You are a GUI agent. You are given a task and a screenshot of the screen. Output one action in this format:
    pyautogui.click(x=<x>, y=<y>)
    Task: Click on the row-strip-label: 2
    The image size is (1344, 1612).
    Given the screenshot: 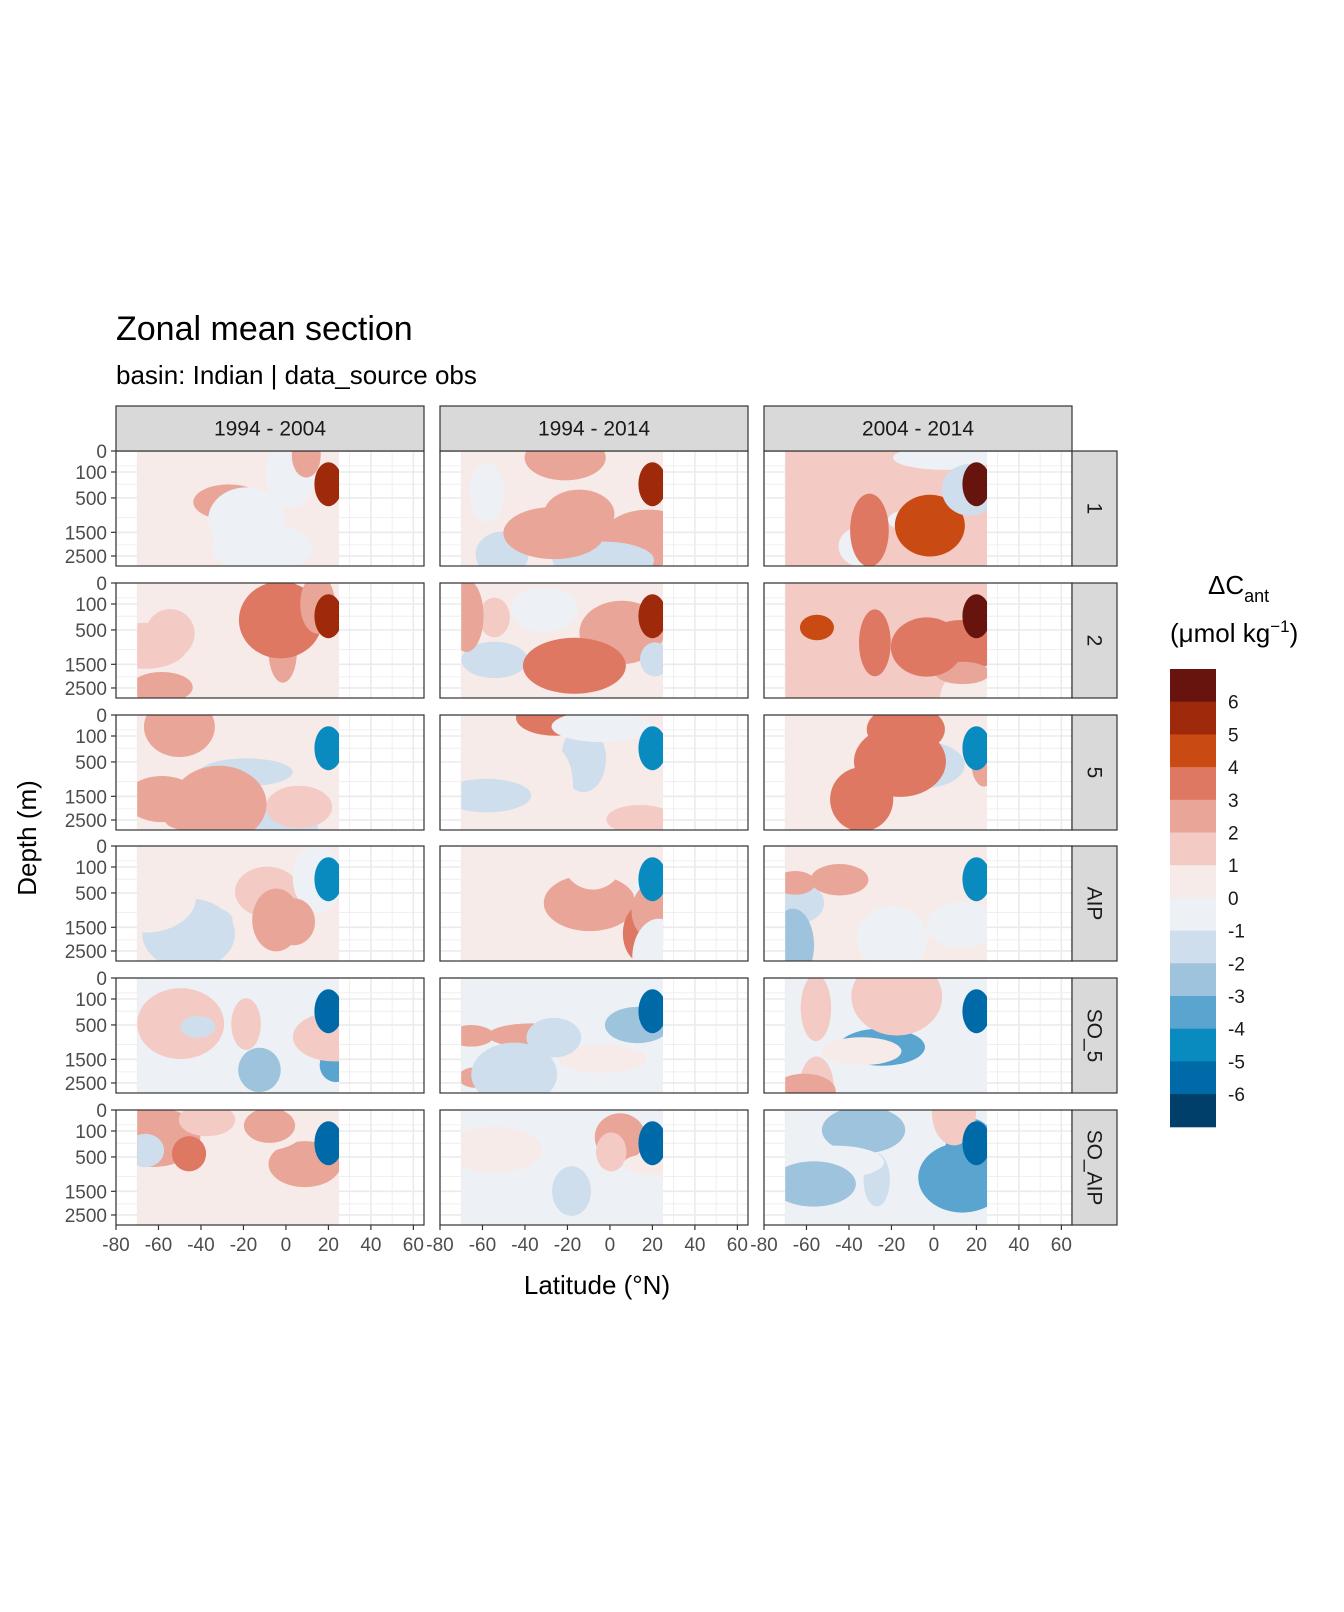 What is the action you would take?
    pyautogui.click(x=1094, y=641)
    